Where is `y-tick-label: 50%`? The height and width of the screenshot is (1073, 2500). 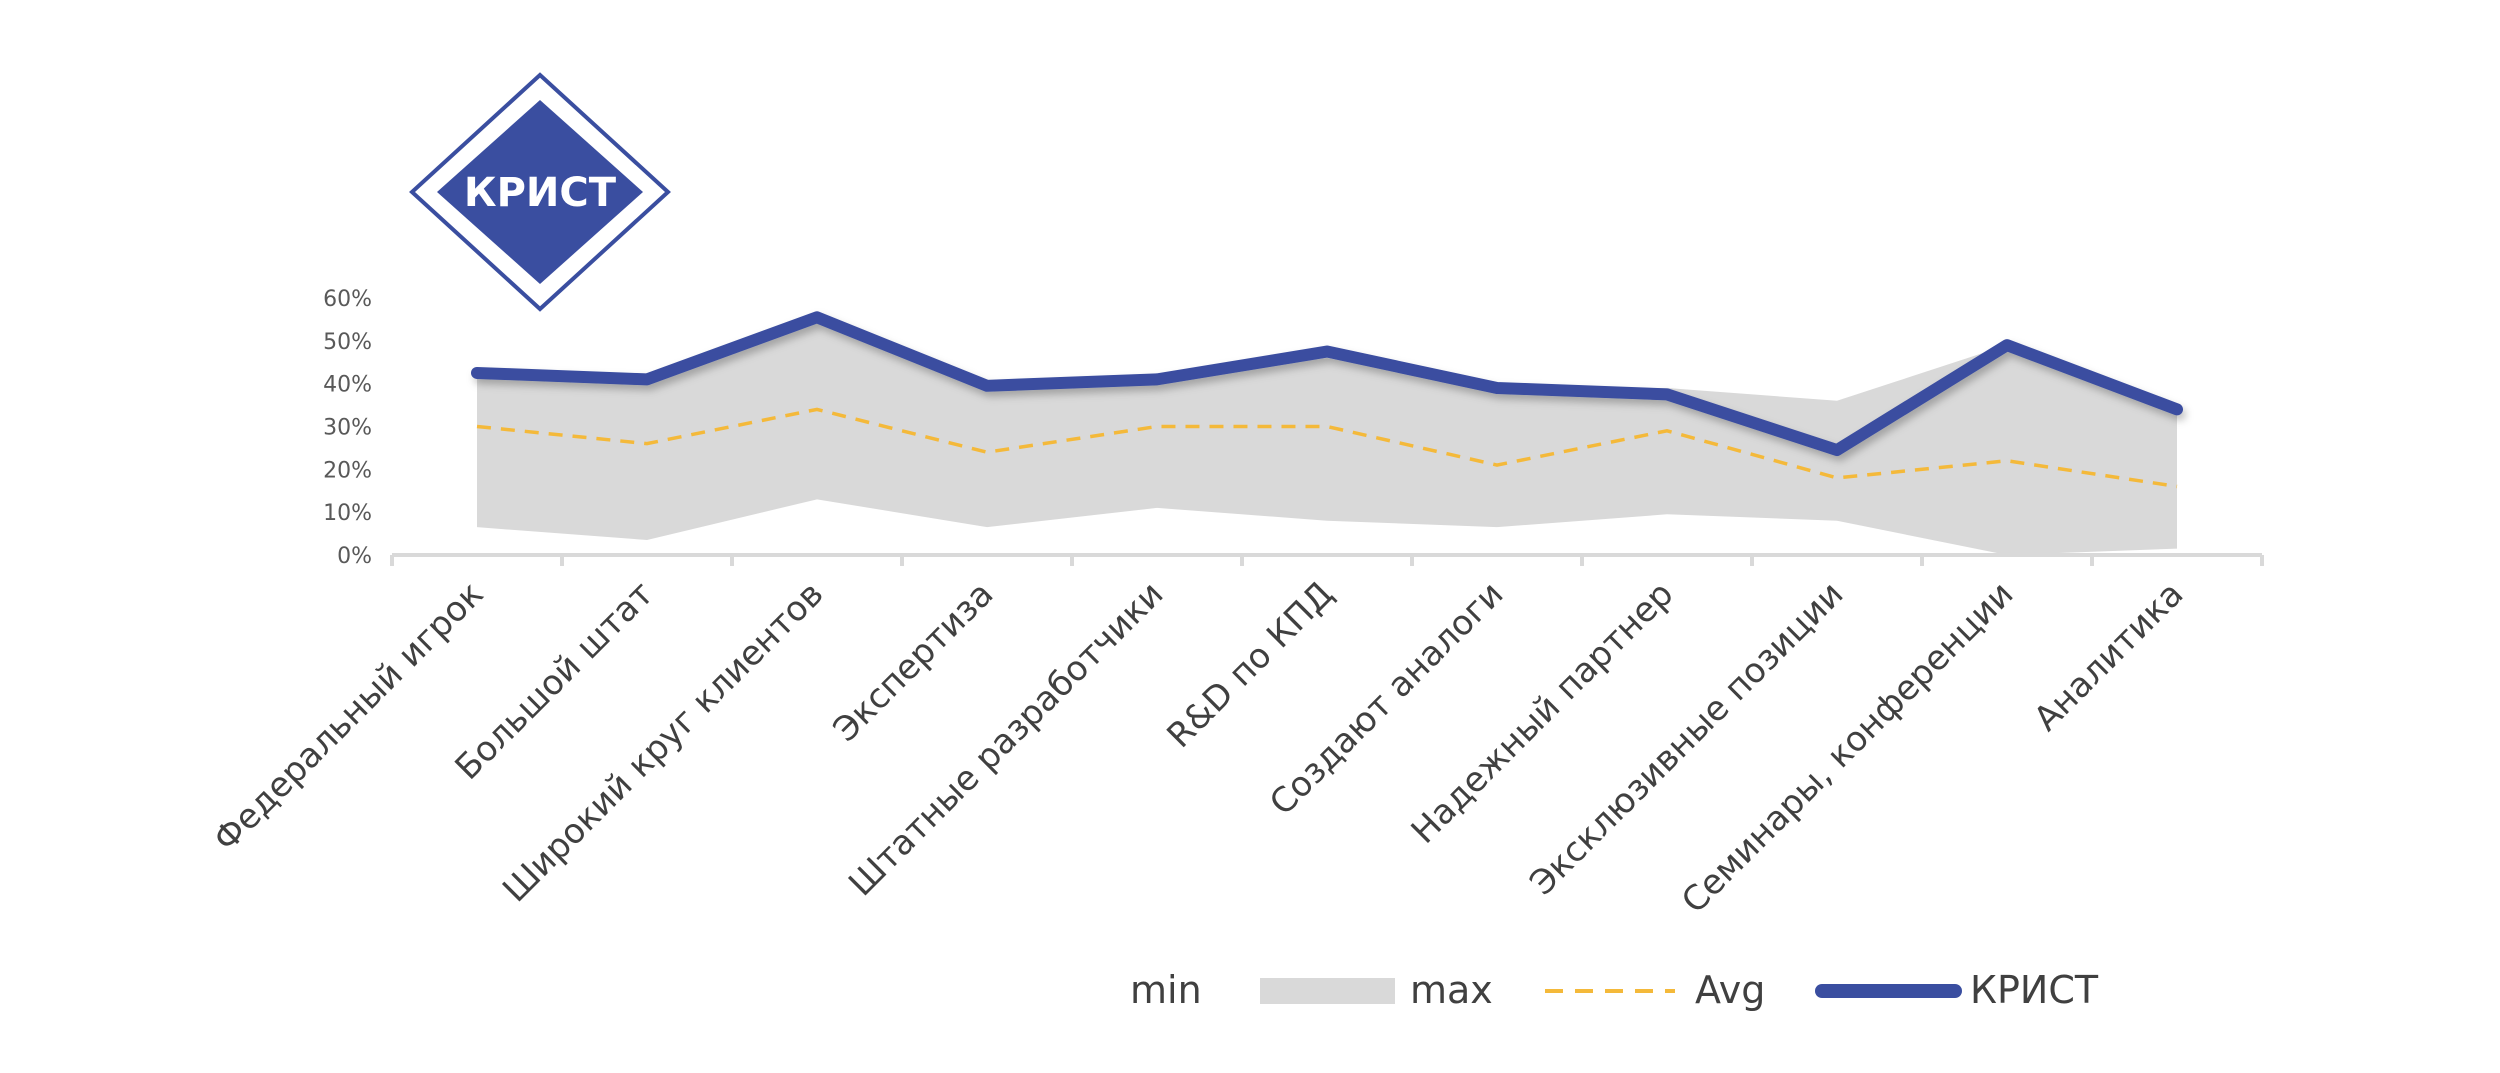 y-tick-label: 50% is located at coordinates (347, 342).